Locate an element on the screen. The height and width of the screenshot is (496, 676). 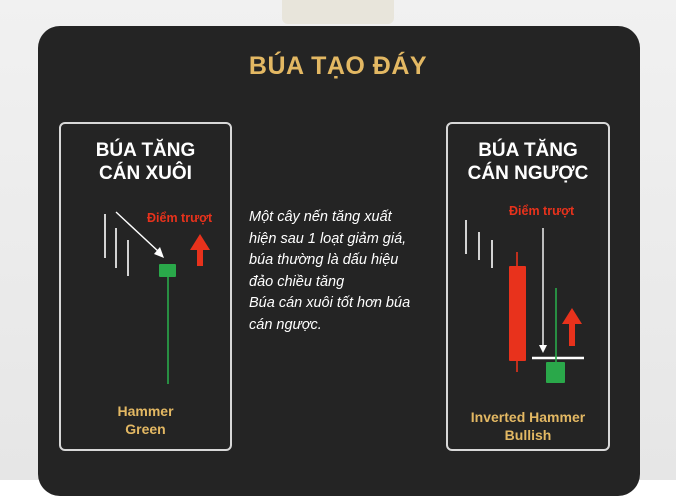
hammer-candle-body is located at coordinates (167, 270).